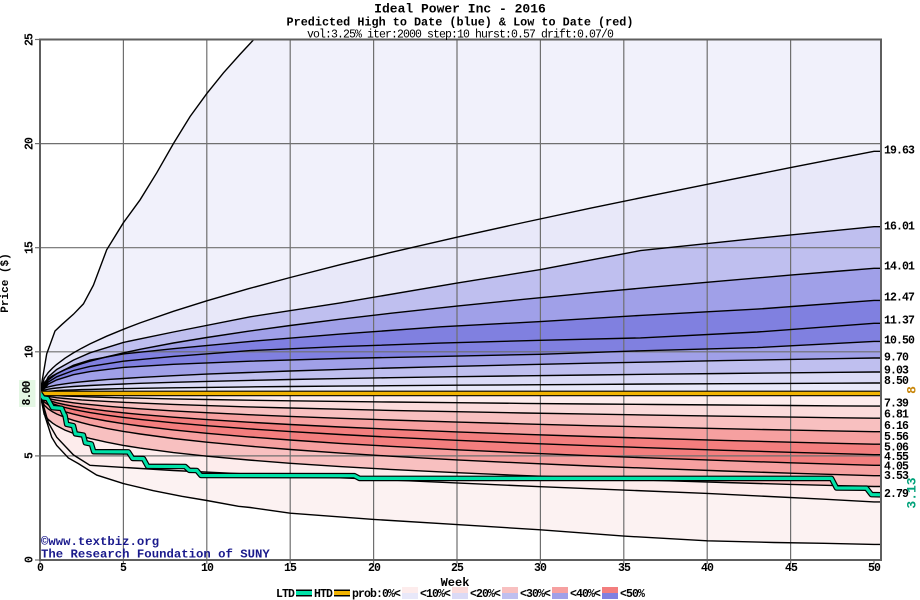 This screenshot has height=600, width=920. Describe the element at coordinates (896, 448) in the screenshot. I see `svg-text: 5.06` at that location.